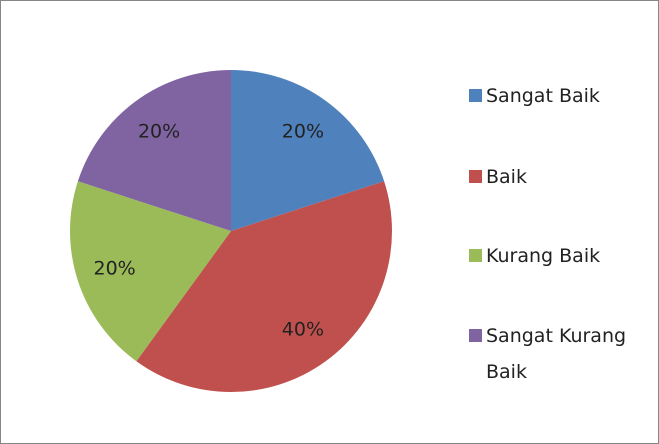 The image size is (659, 444). I want to click on legend-item: Baik, so click(559, 177).